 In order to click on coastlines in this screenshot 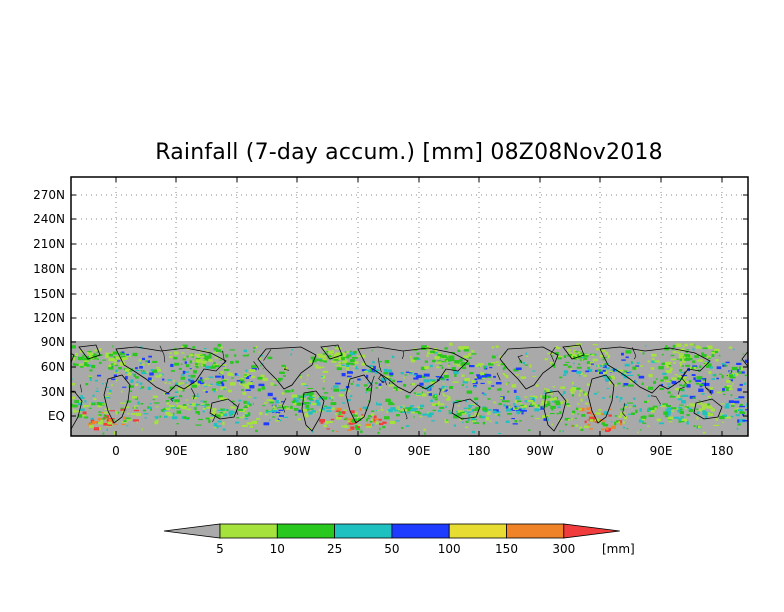, I will do `click(409, 388)`.